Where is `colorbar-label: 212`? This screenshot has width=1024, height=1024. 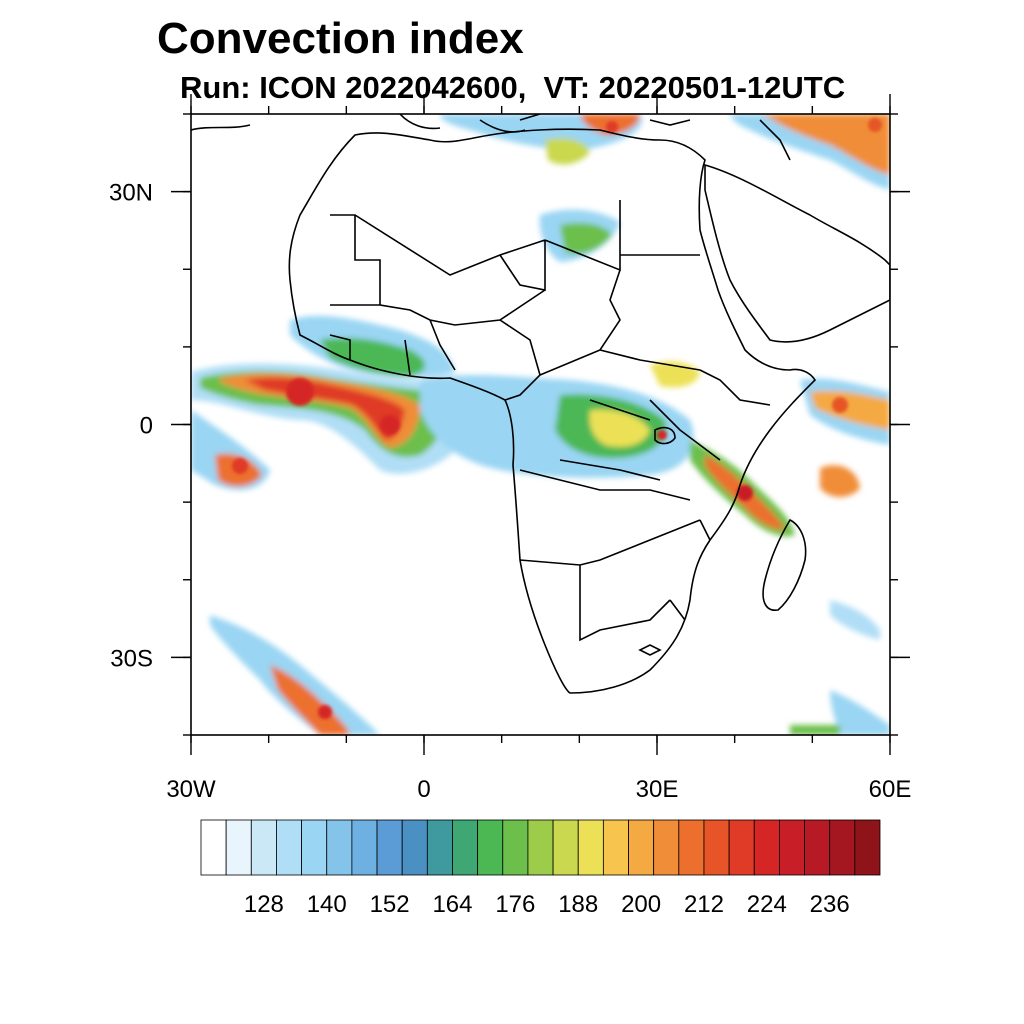
colorbar-label: 212 is located at coordinates (704, 904).